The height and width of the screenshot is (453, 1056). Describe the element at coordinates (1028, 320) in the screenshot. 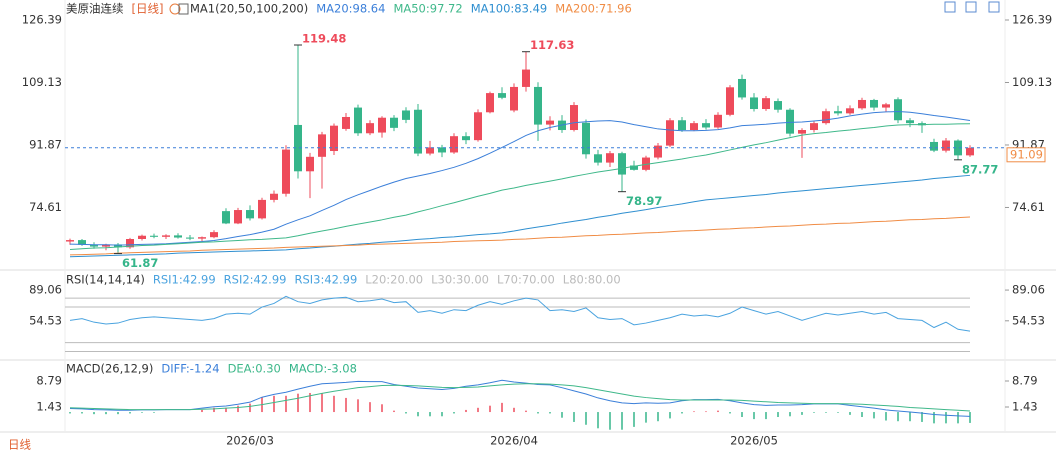

I see `y-tick-label-right: 54.53` at that location.